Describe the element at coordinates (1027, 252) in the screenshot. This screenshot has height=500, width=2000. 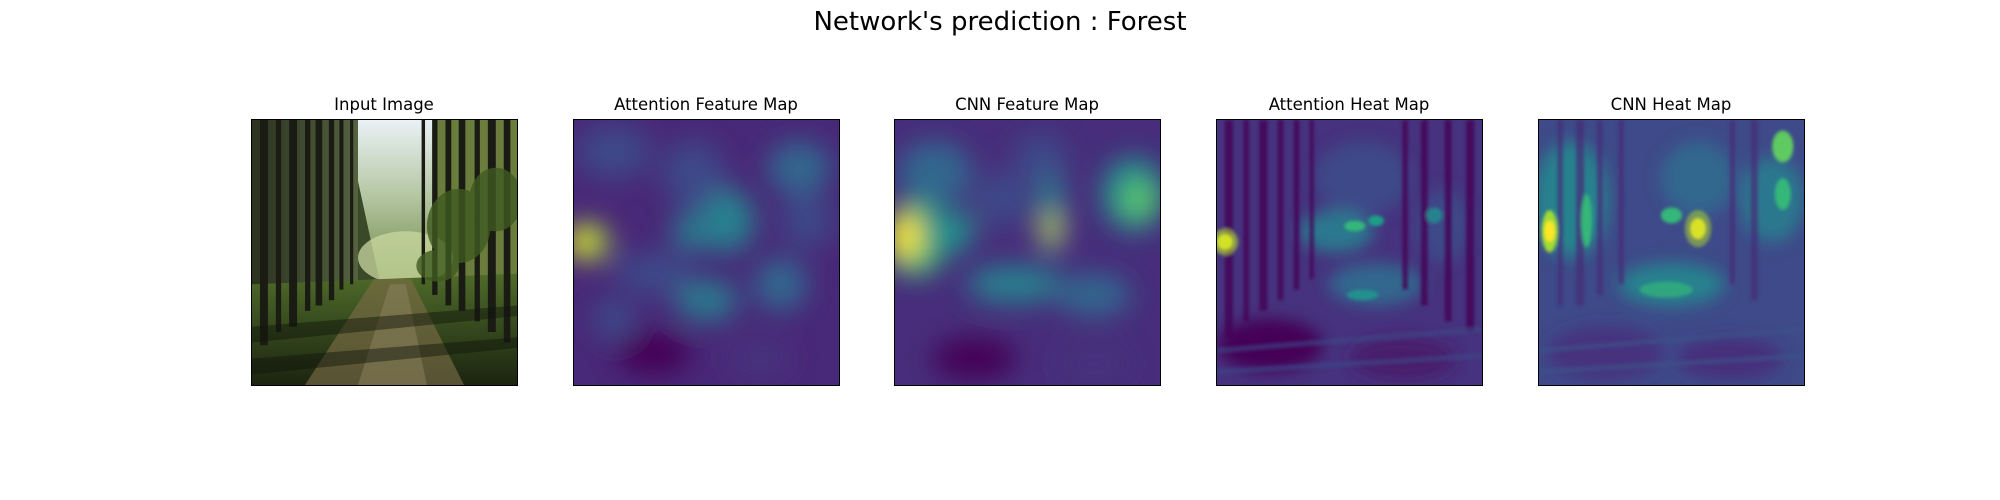
I see `cnn-feature-map` at that location.